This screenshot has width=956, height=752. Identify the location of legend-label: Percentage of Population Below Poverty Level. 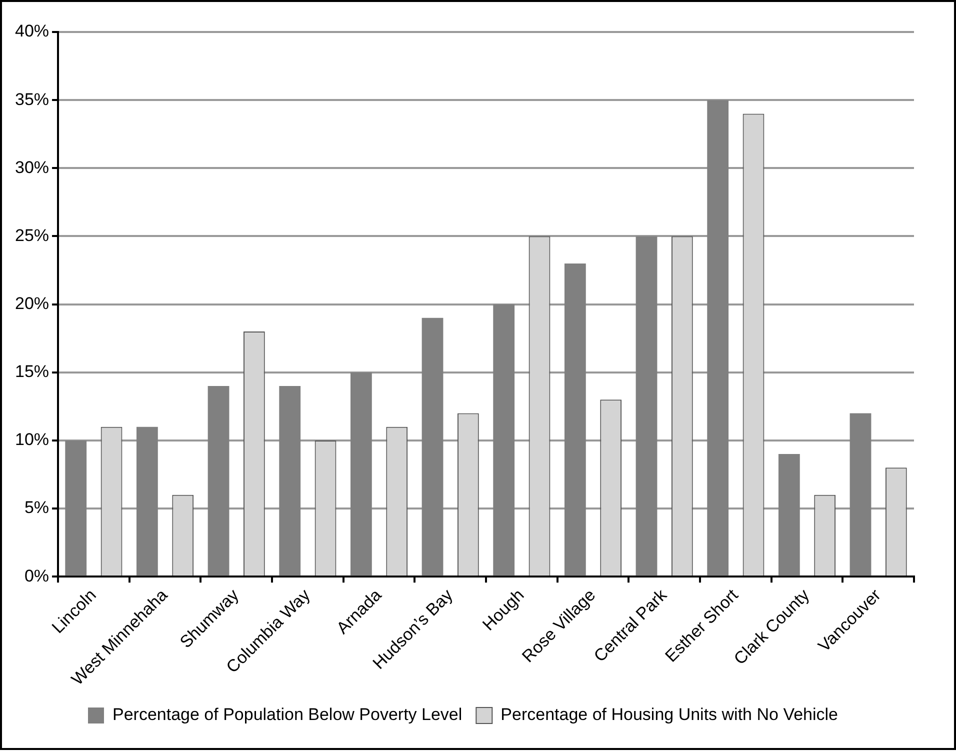
(287, 714).